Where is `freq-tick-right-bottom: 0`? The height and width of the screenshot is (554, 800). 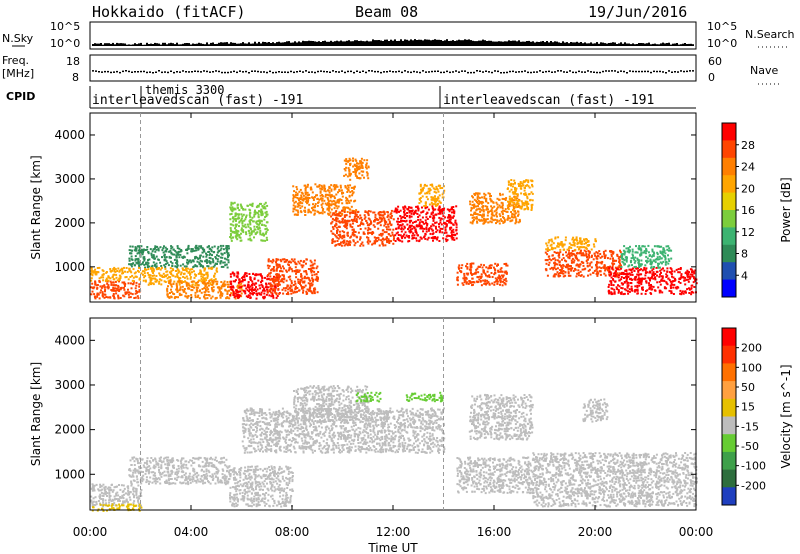 freq-tick-right-bottom: 0 is located at coordinates (711, 77).